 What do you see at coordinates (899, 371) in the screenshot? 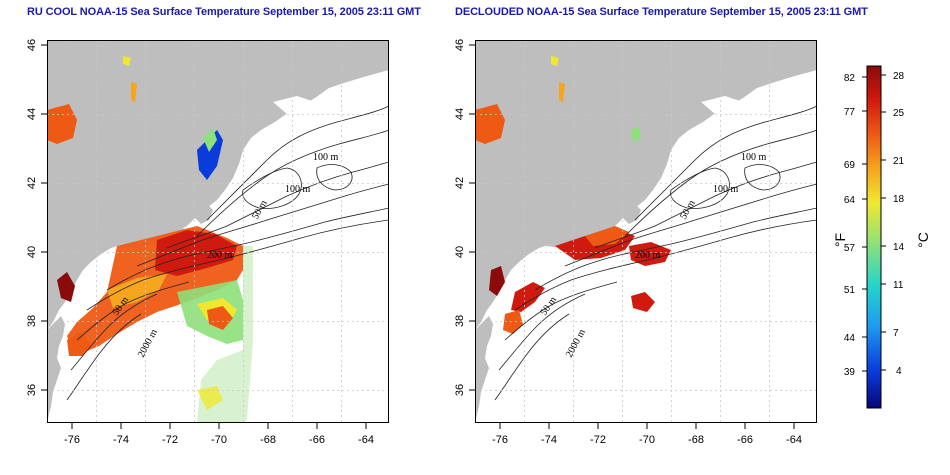
I see `celsius-tick: 4` at bounding box center [899, 371].